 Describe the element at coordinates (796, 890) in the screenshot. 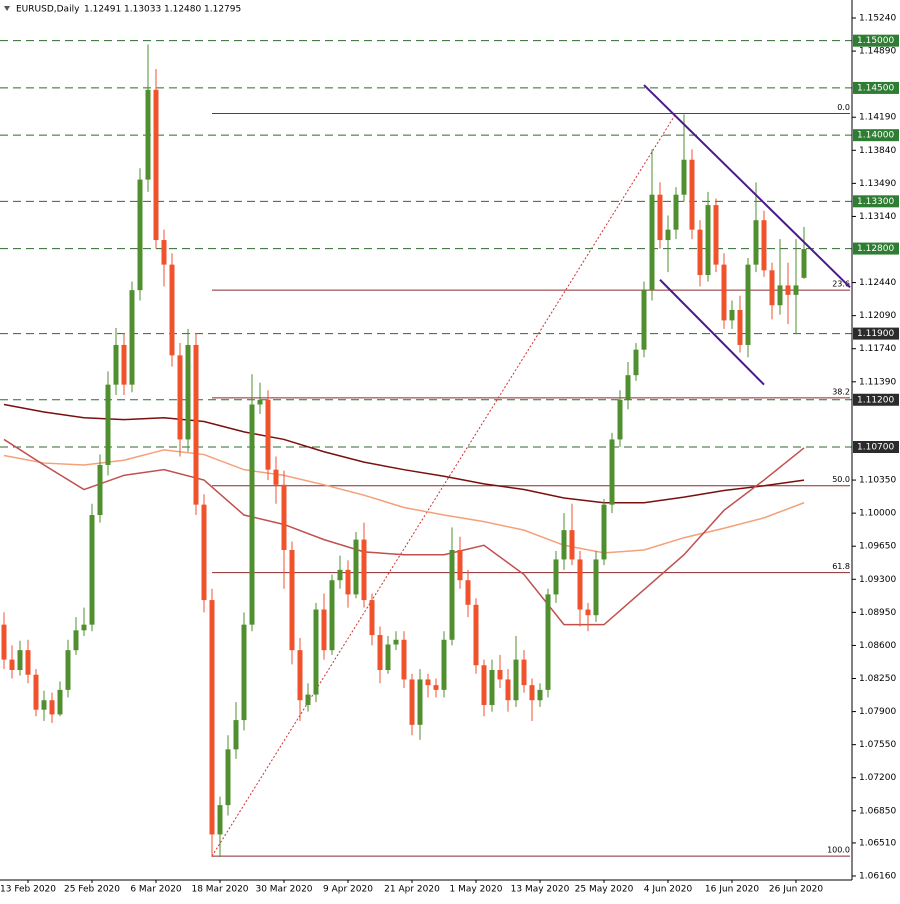

I see `x-tick-label: 26 Jun 2020` at that location.